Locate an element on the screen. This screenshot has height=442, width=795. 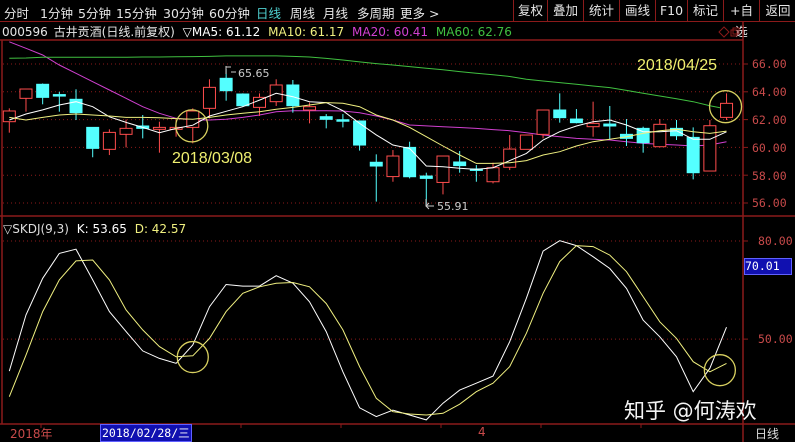
month-label: 4 is located at coordinates (482, 432).